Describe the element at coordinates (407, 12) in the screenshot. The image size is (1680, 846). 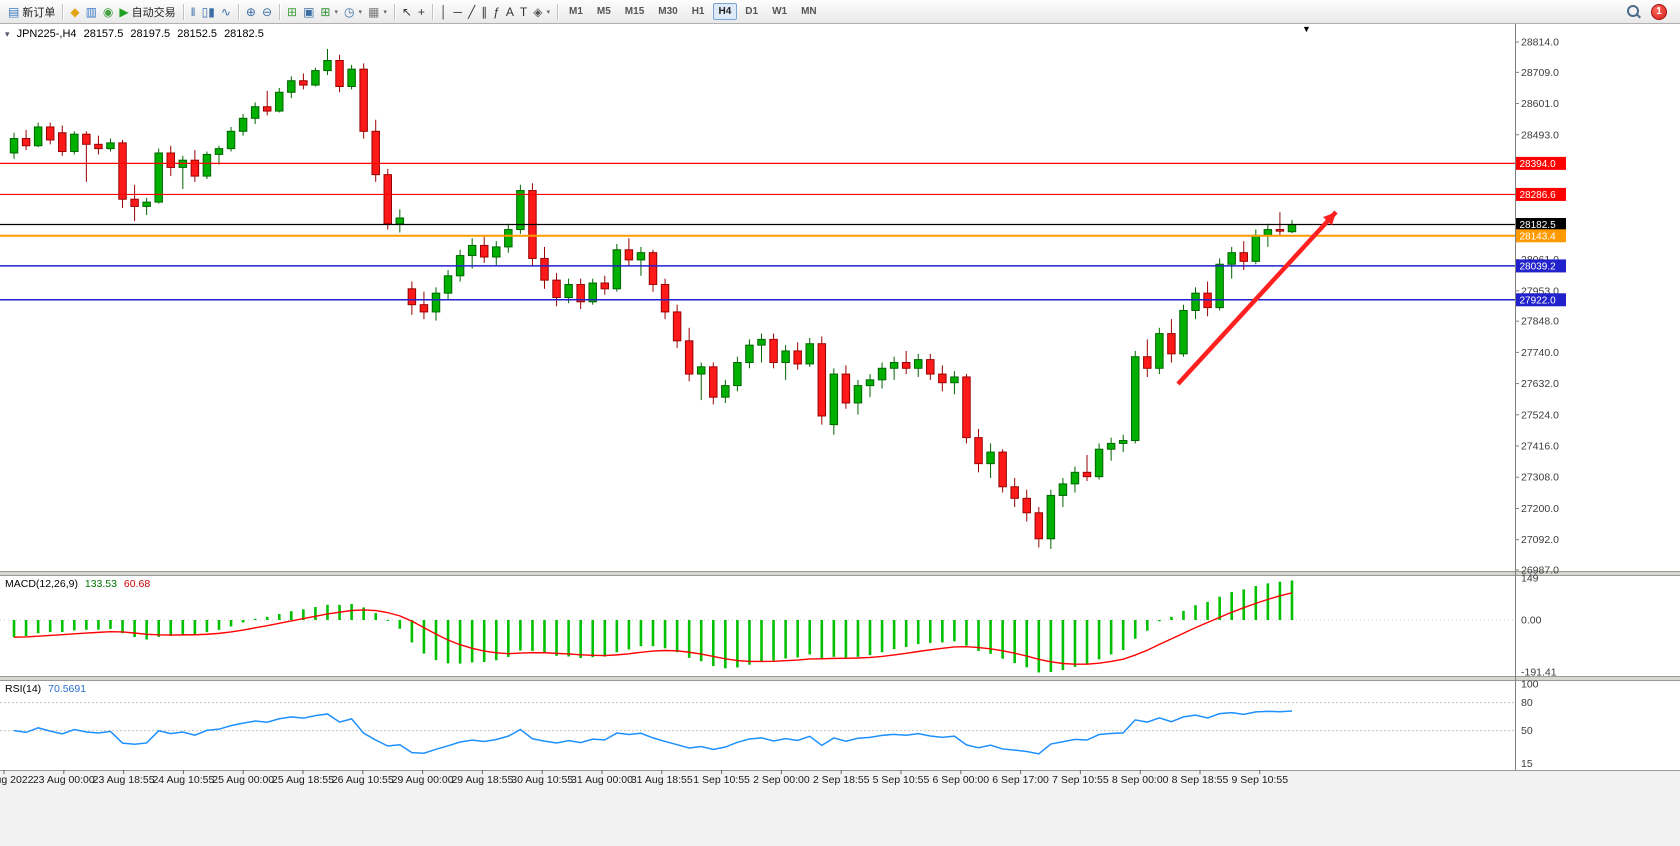
I see `cursor-button: ↖` at that location.